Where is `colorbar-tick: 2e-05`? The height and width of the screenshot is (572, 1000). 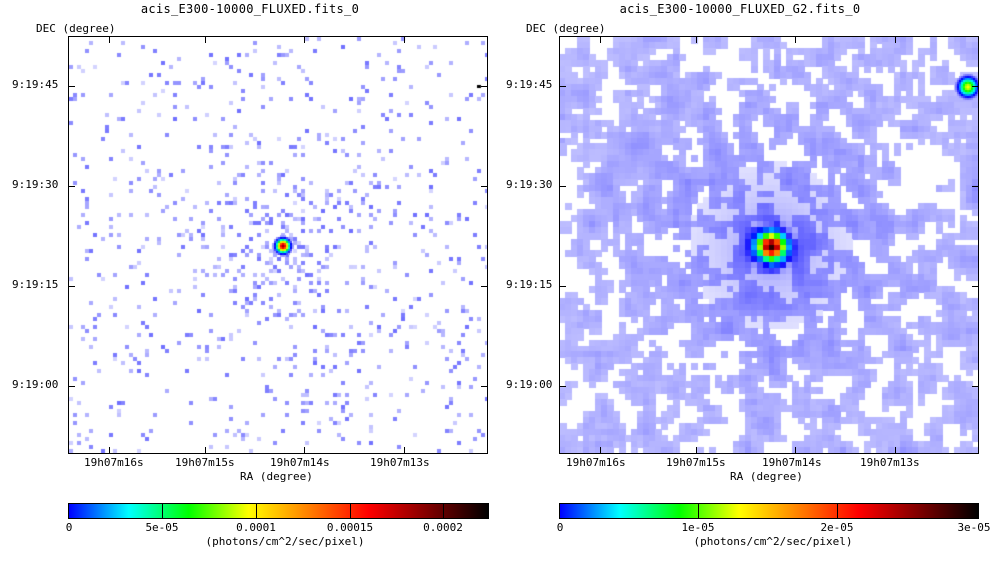
colorbar-tick: 2e-05 is located at coordinates (837, 527).